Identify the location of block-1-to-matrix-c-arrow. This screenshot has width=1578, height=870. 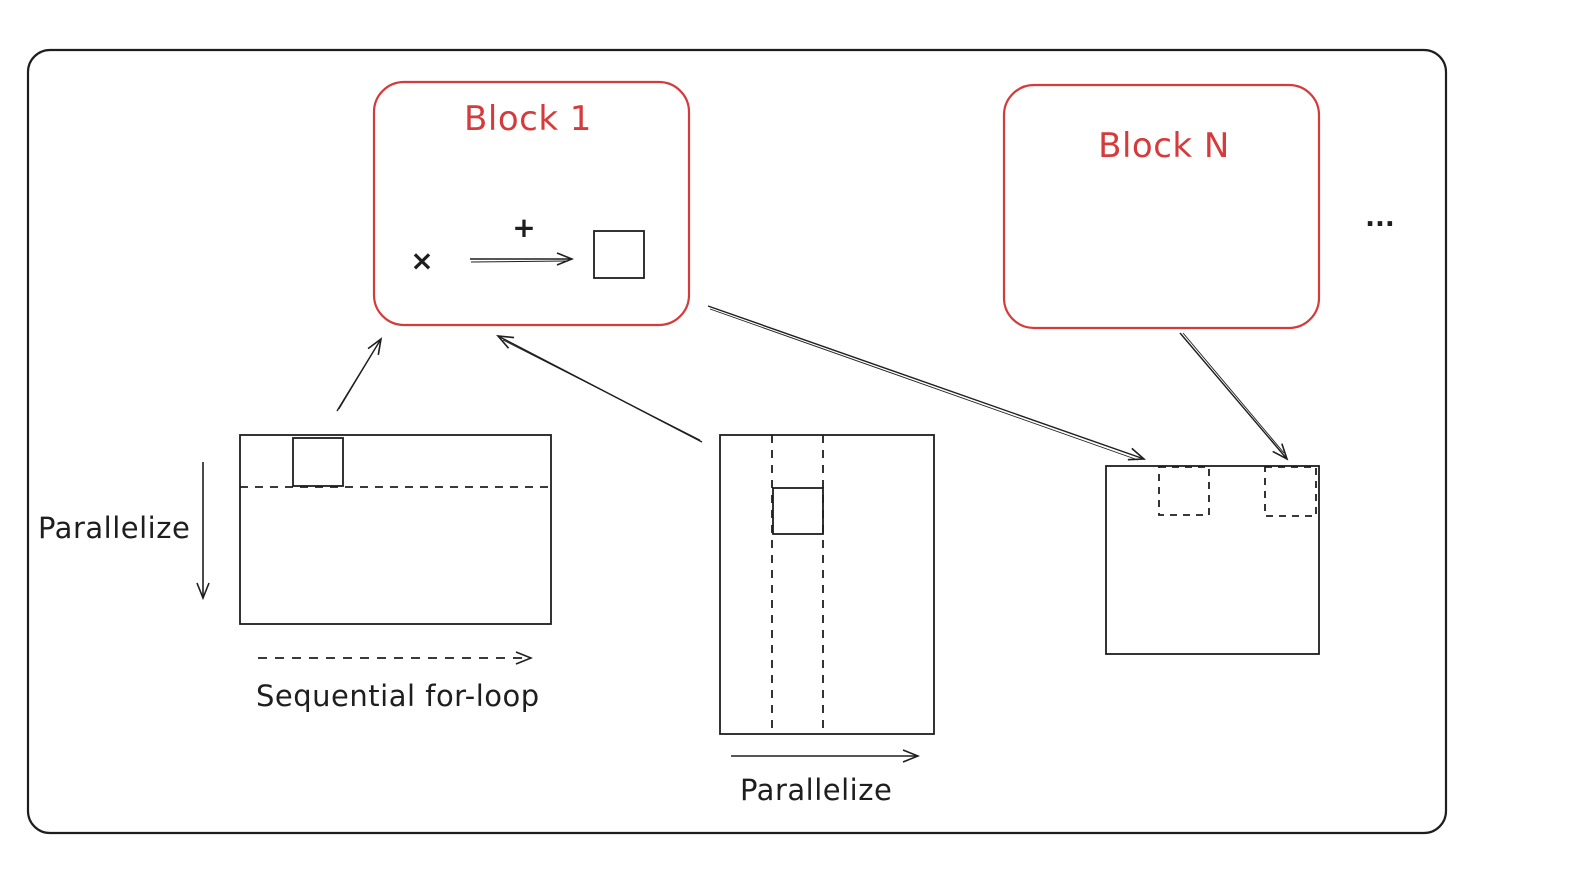
(925, 382).